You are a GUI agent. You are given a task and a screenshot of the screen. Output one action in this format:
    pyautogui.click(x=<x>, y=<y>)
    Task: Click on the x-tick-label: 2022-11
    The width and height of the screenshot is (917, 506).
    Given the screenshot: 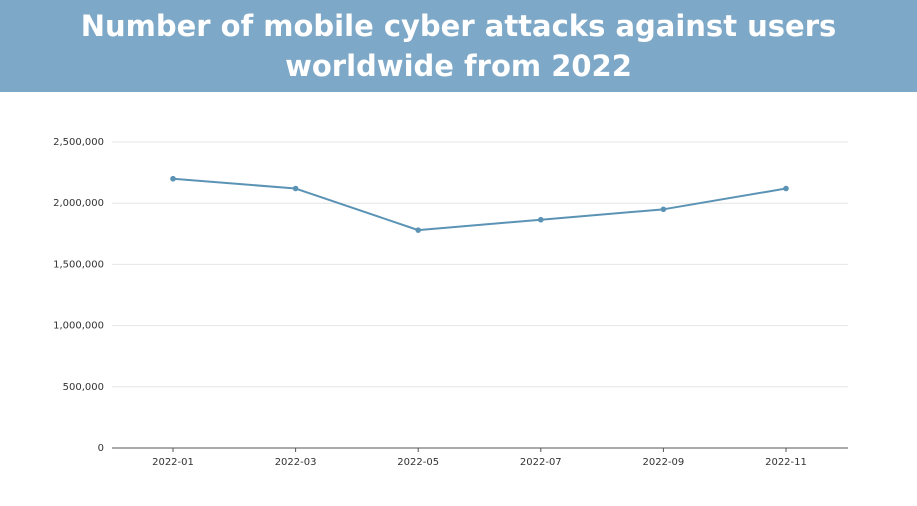 What is the action you would take?
    pyautogui.click(x=786, y=462)
    